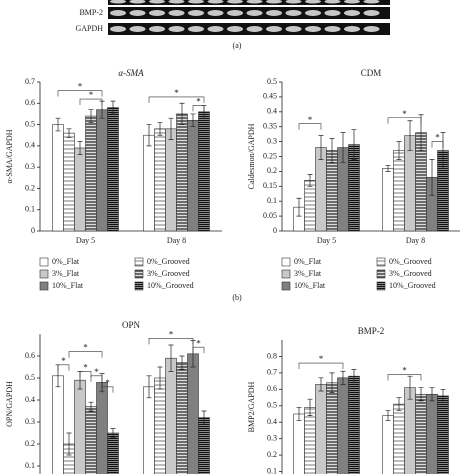  Describe the element at coordinates (270, 215) in the screenshot. I see `y-tick-label: 0.05` at that location.